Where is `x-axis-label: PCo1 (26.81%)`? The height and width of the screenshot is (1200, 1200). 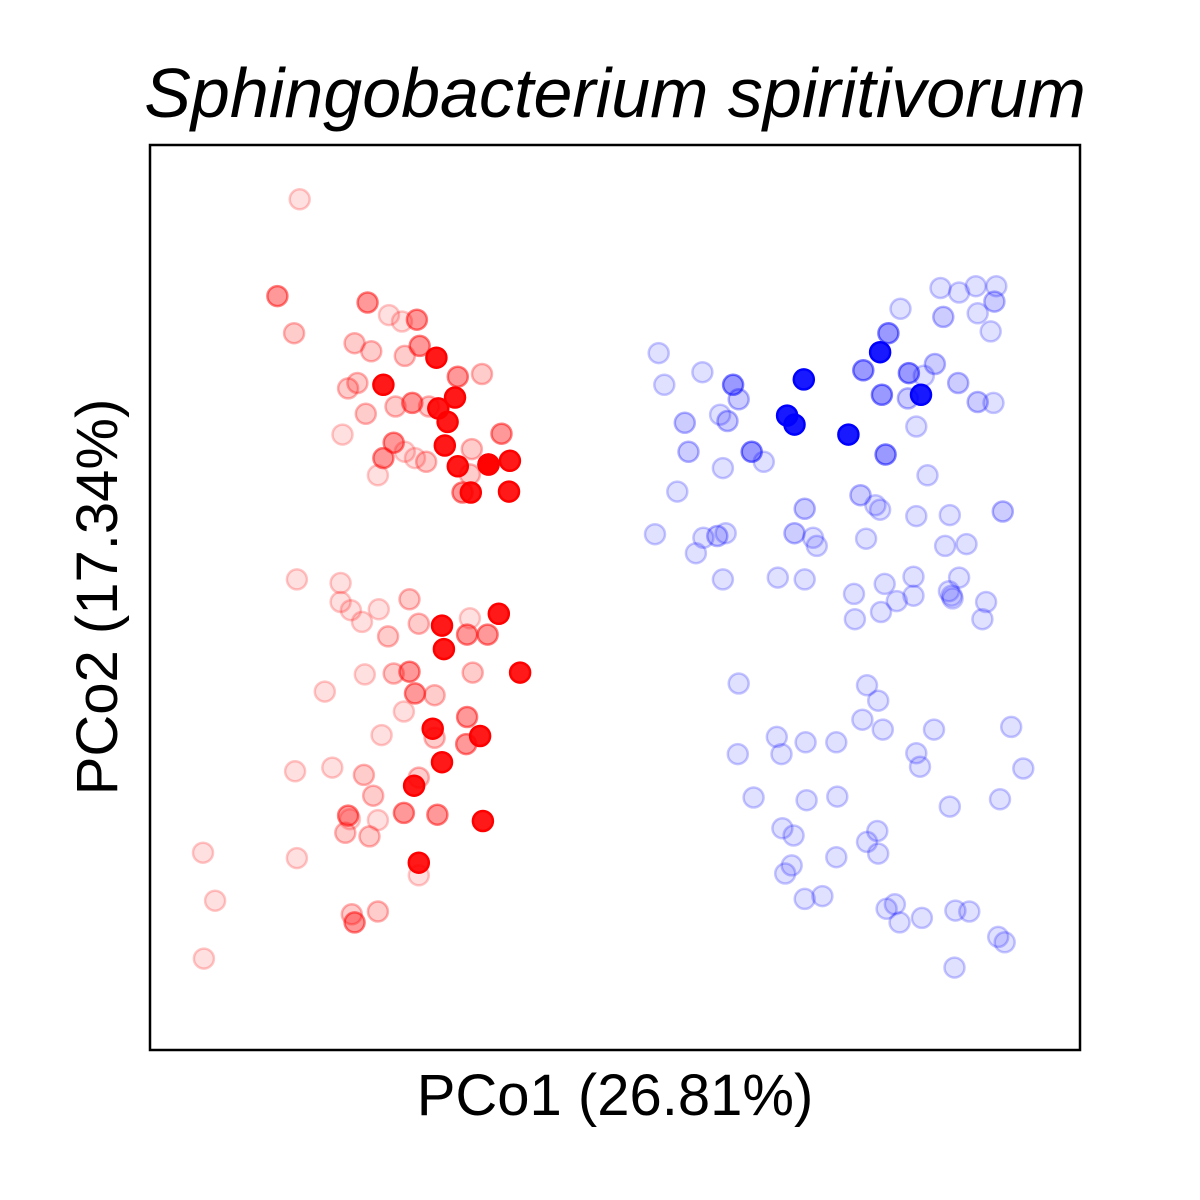
x-axis-label: PCo1 (26.81%) is located at coordinates (615, 1095).